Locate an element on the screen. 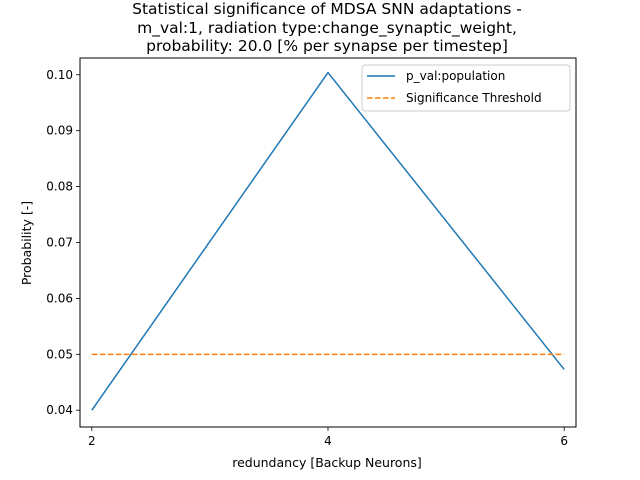 Image resolution: width=640 pixels, height=480 pixels. x-tick-label: 6 is located at coordinates (564, 441).